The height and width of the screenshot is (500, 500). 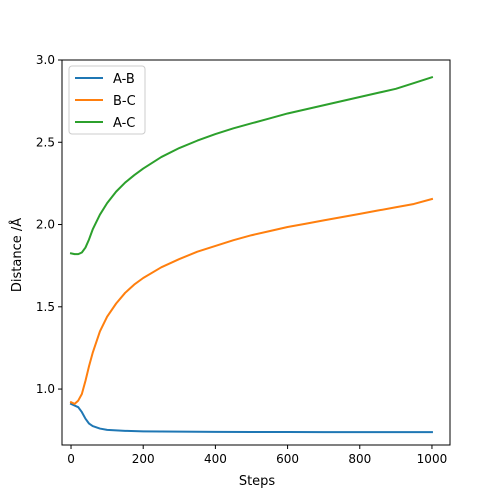 I want to click on legend-label-a-b: A-B, so click(x=124, y=79).